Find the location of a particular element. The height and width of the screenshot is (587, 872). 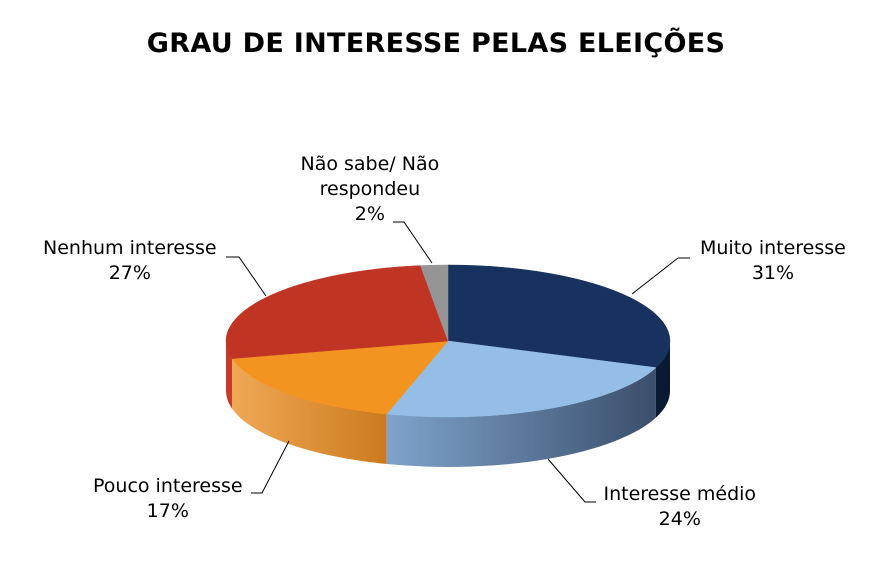

pie-slice-pouco-interesse is located at coordinates (340, 377).